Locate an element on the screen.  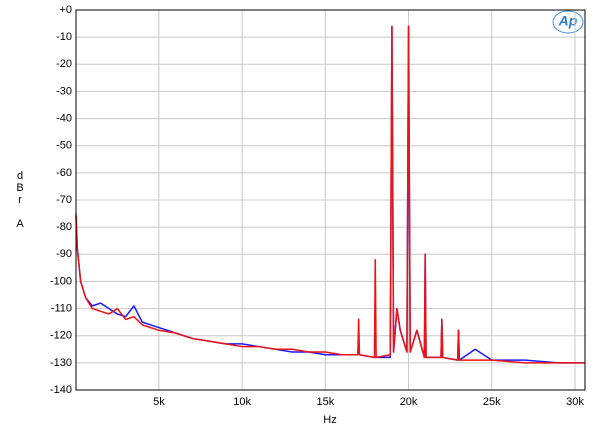
y-tick-label: -10 is located at coordinates (64, 37).